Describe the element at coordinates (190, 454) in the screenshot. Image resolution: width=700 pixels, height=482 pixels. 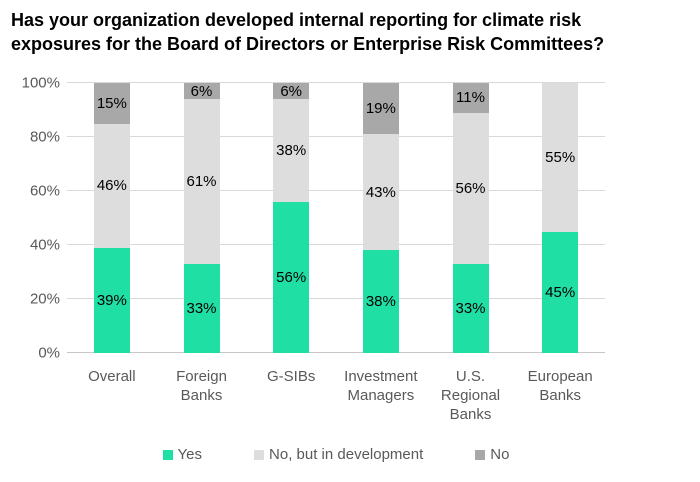
I see `legend-label: Yes` at that location.